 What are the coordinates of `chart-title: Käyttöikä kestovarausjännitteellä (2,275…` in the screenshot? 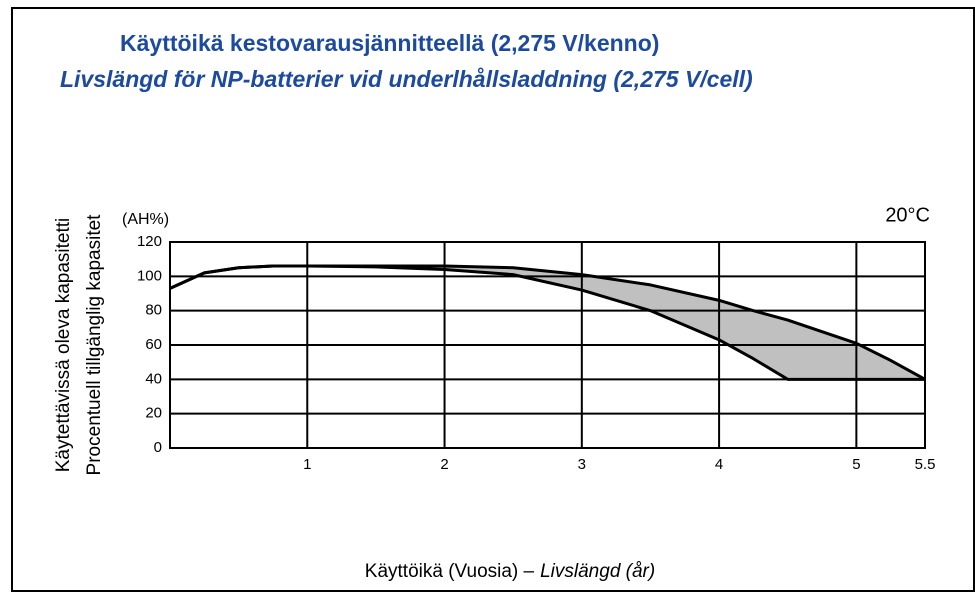 It's located at (389, 43).